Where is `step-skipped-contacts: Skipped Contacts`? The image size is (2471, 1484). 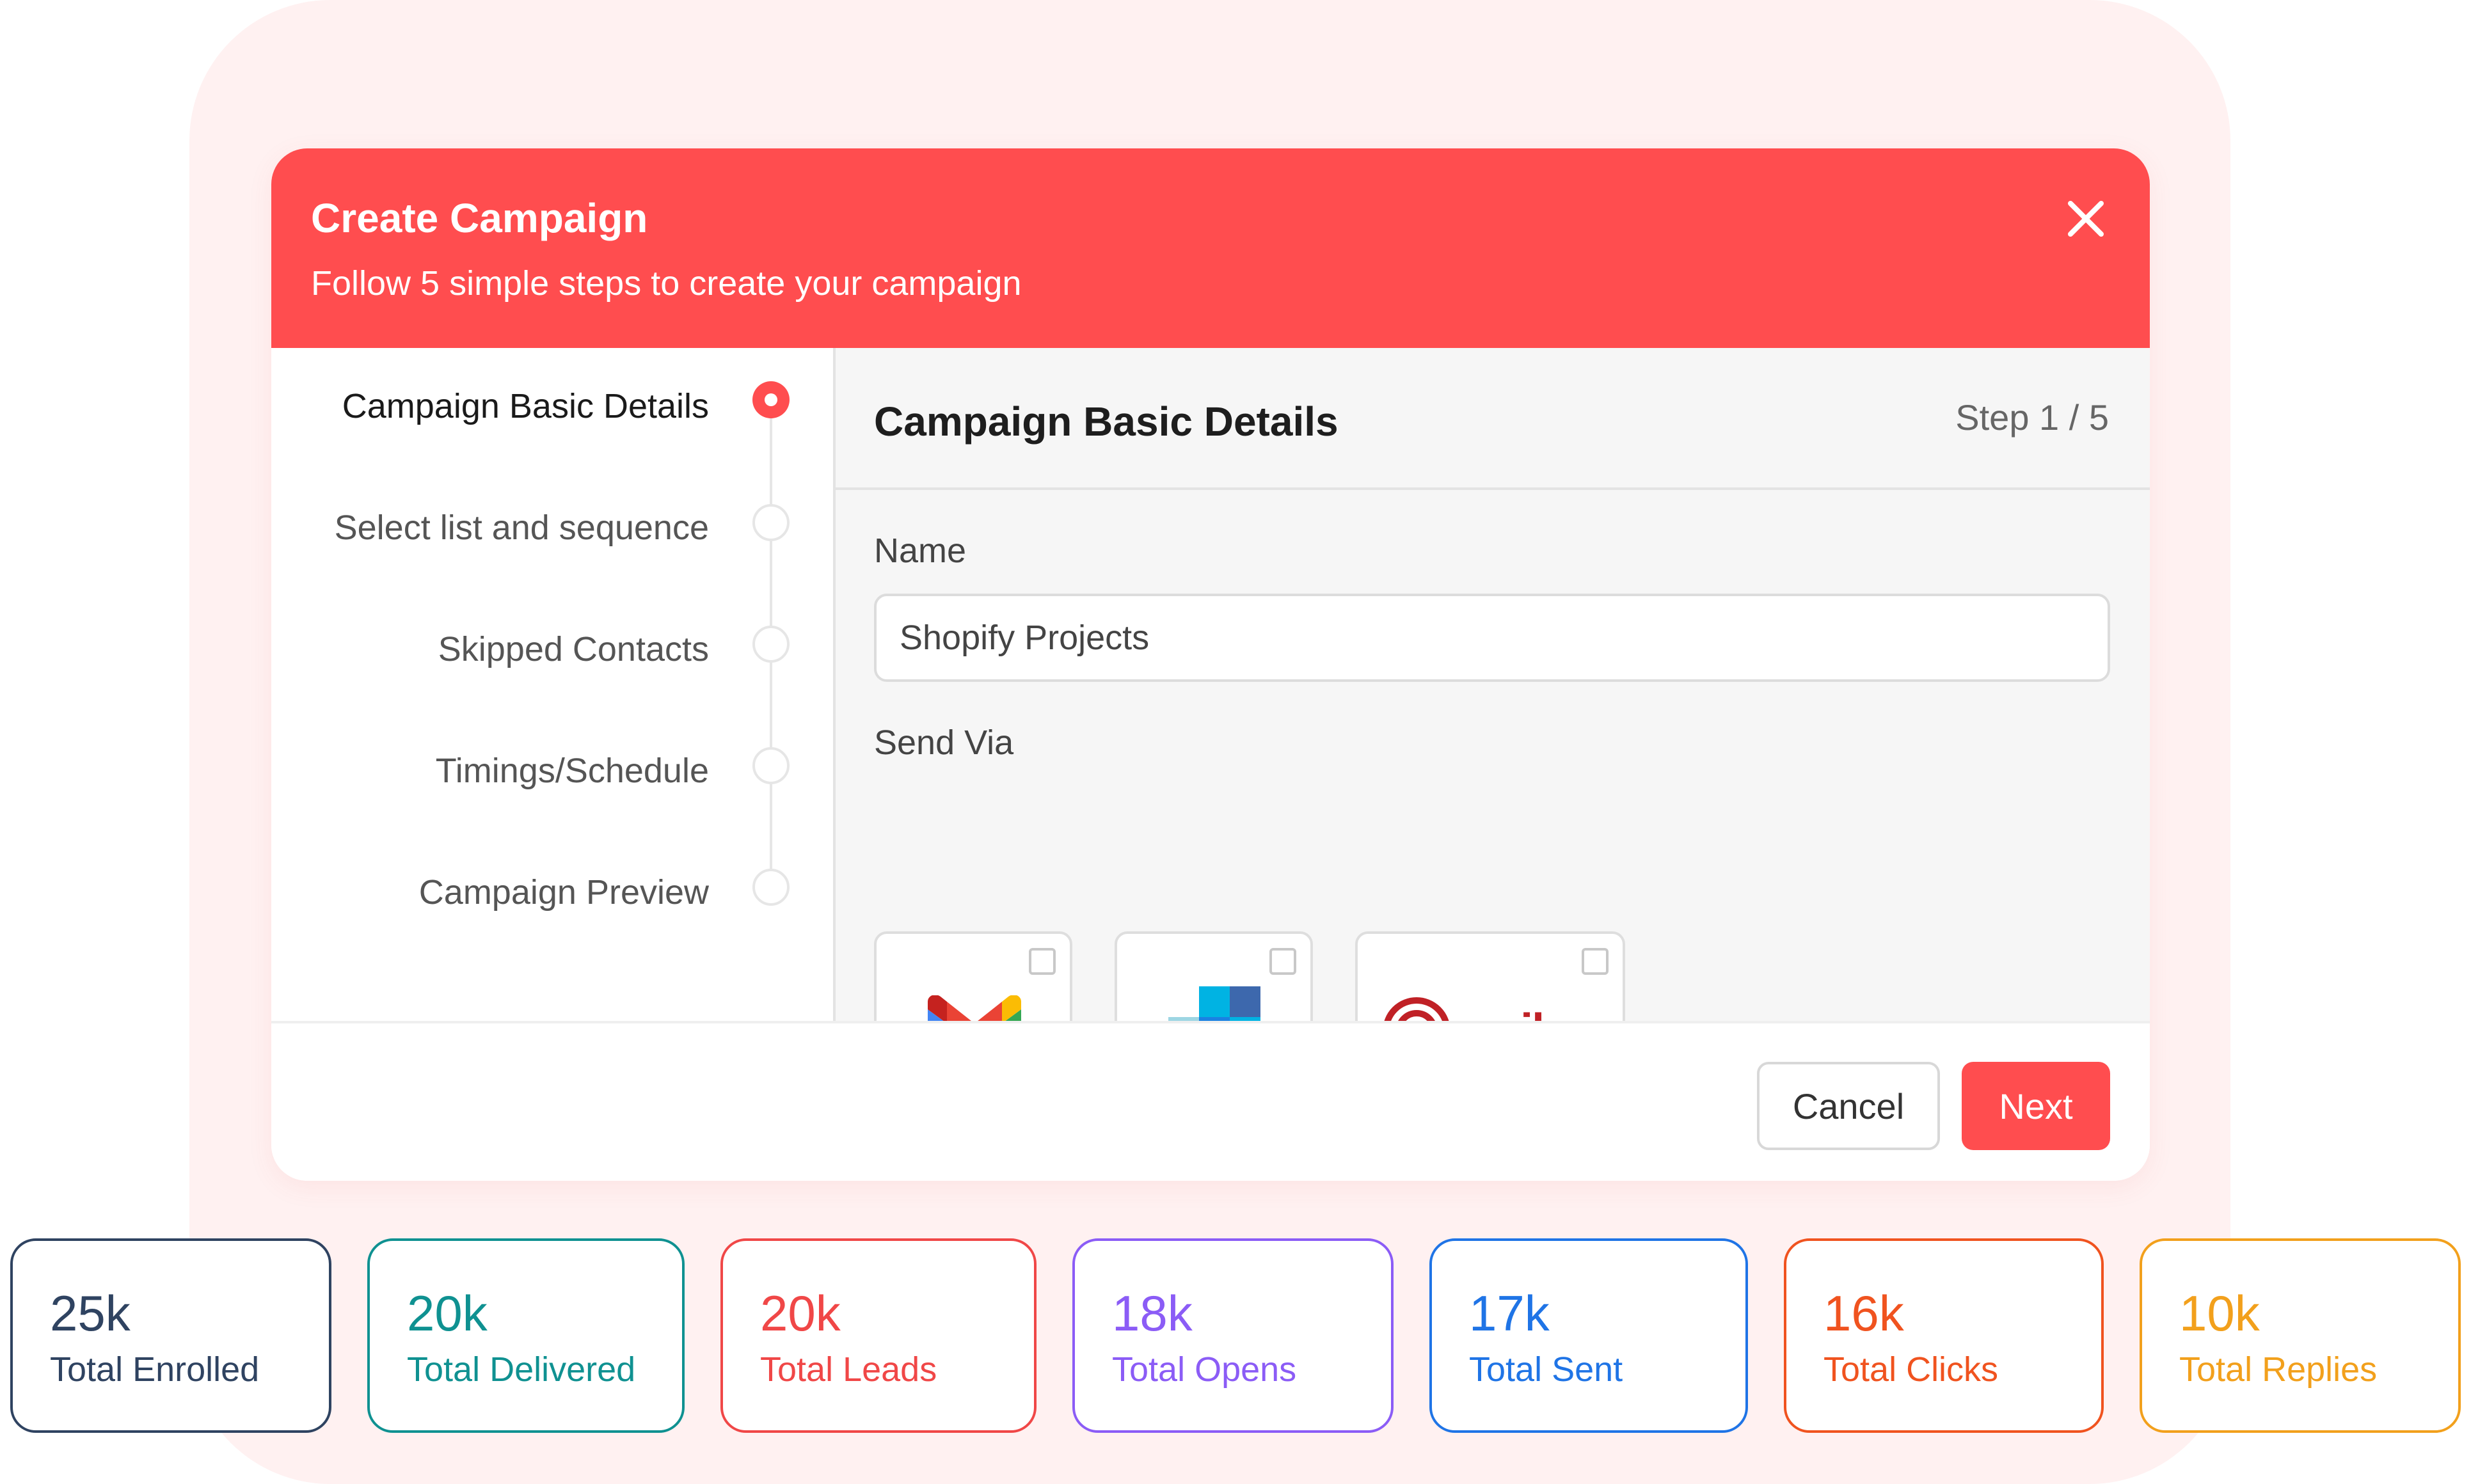
step-skipped-contacts: Skipped Contacts is located at coordinates (573, 649).